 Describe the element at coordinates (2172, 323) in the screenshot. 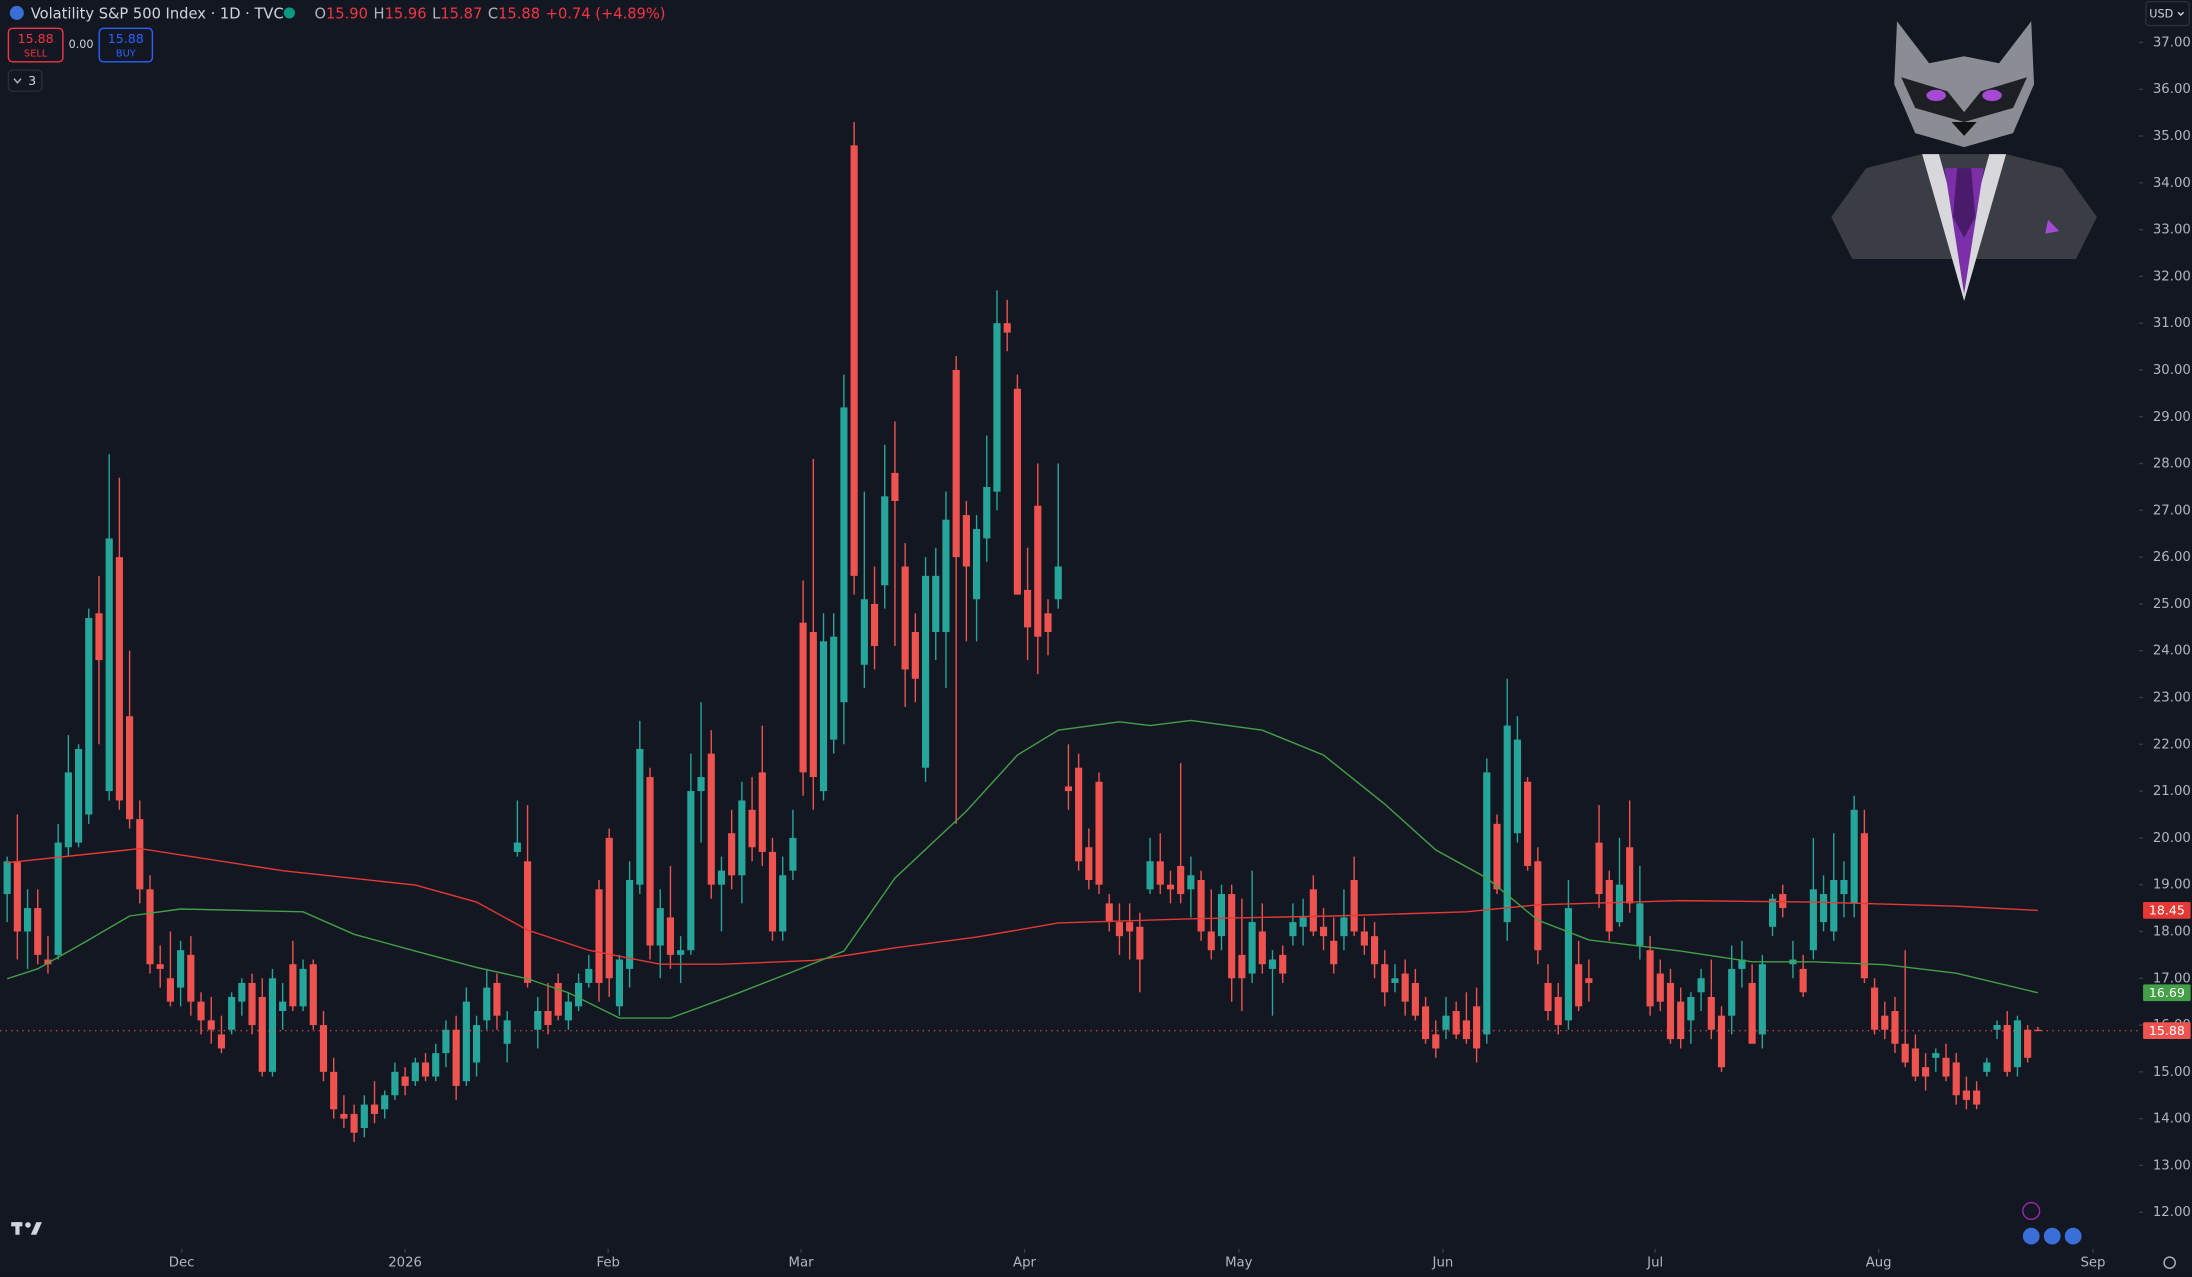

I see `y-tick-label: 31.00` at that location.